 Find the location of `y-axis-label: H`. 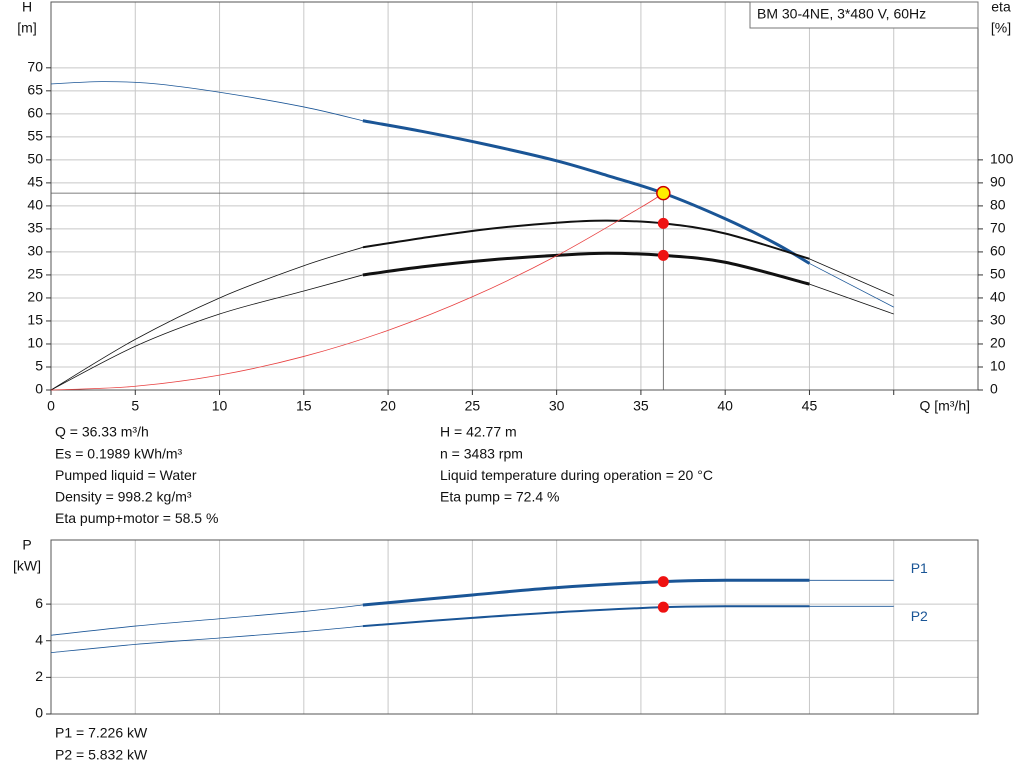

y-axis-label: H is located at coordinates (27, 7).